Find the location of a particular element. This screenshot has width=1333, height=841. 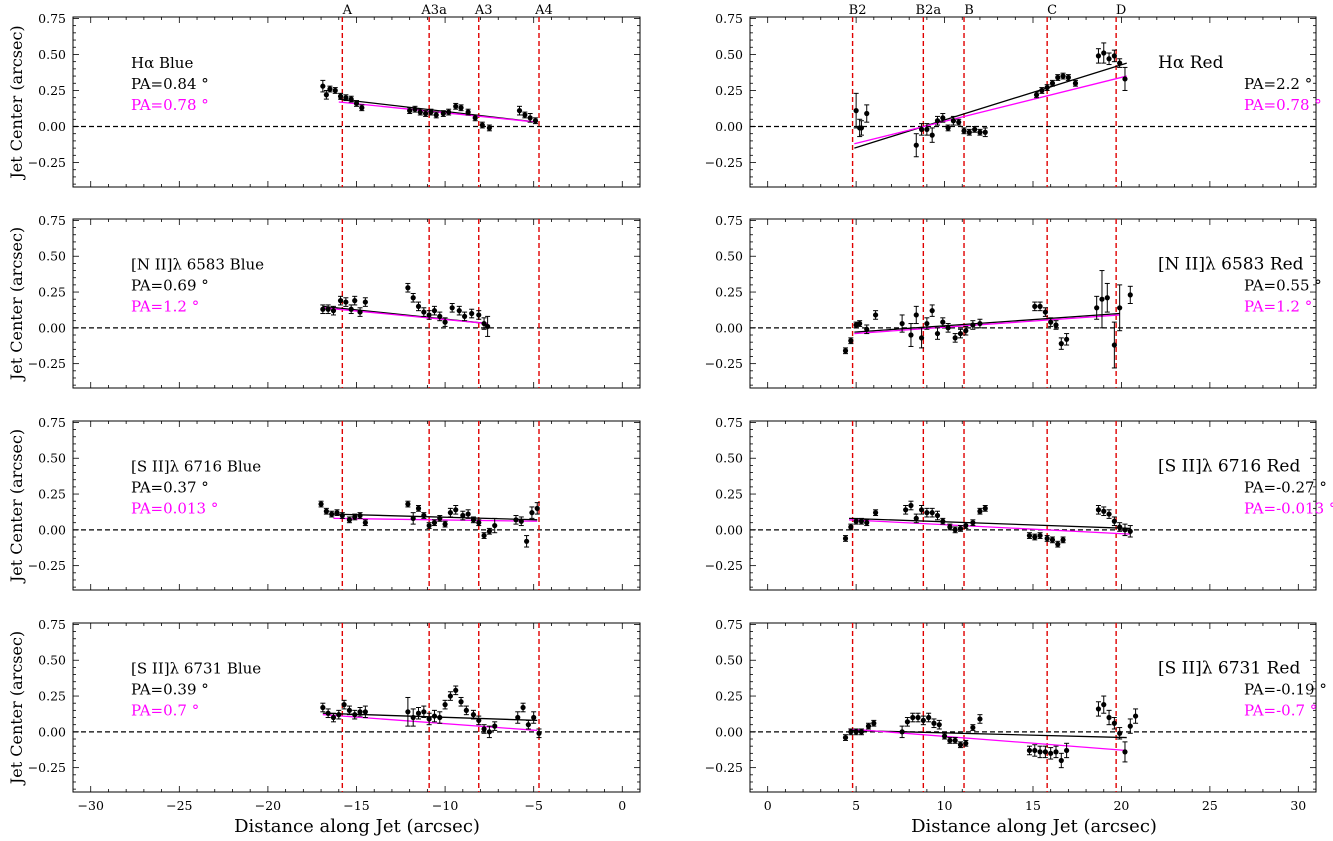

knot-label: A3a is located at coordinates (433, 10).